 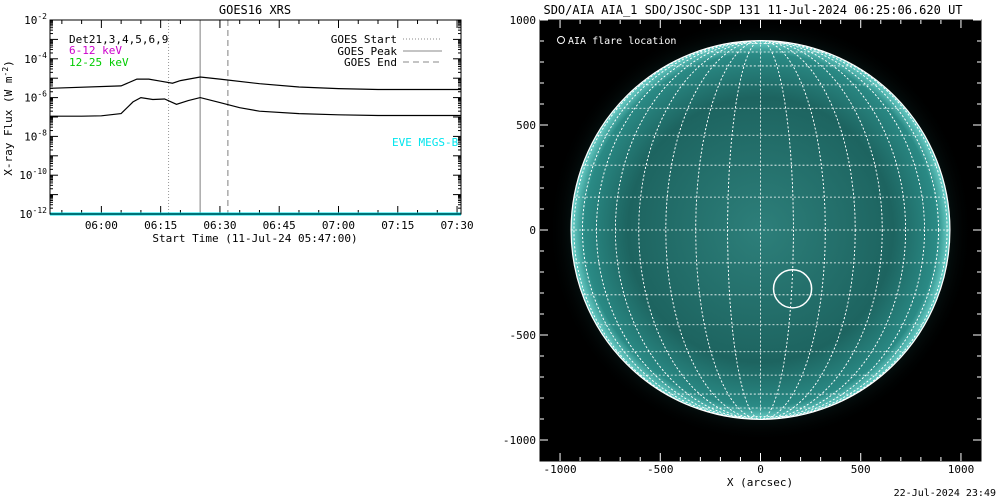 I want to click on goes-x-tick-label-06-45: 06:45, so click(x=279, y=225).